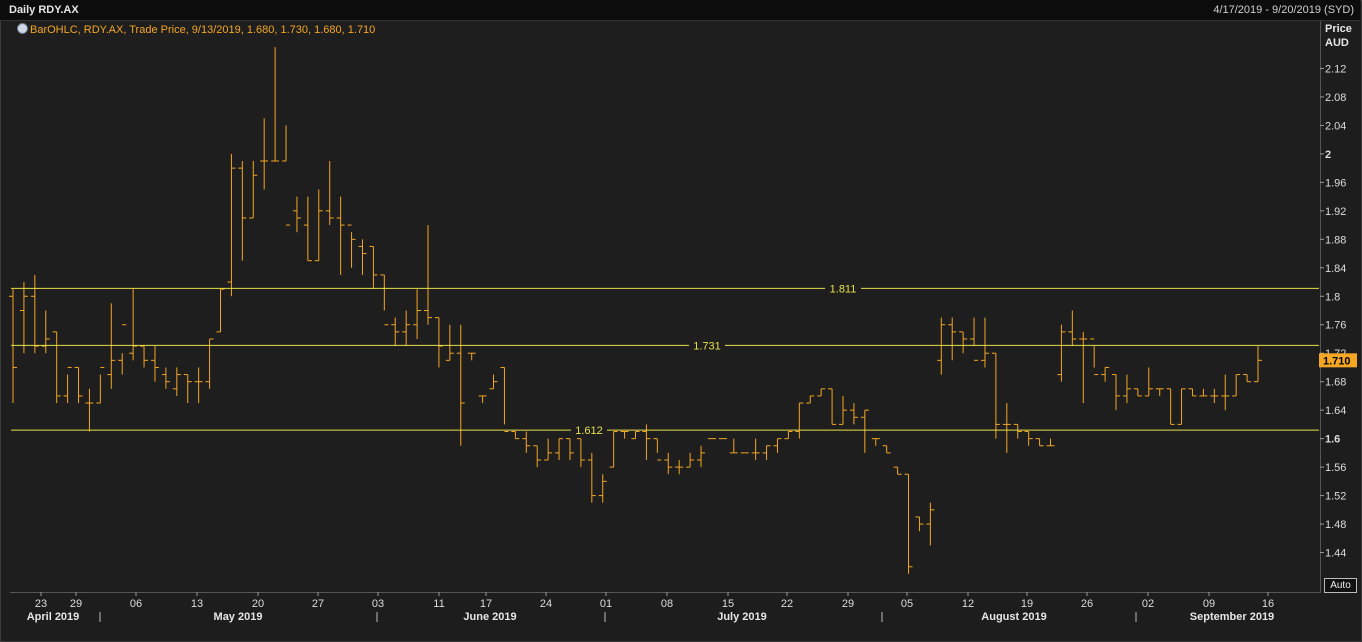 Image resolution: width=1362 pixels, height=642 pixels. I want to click on last-price-label: 1.710, so click(1337, 361).